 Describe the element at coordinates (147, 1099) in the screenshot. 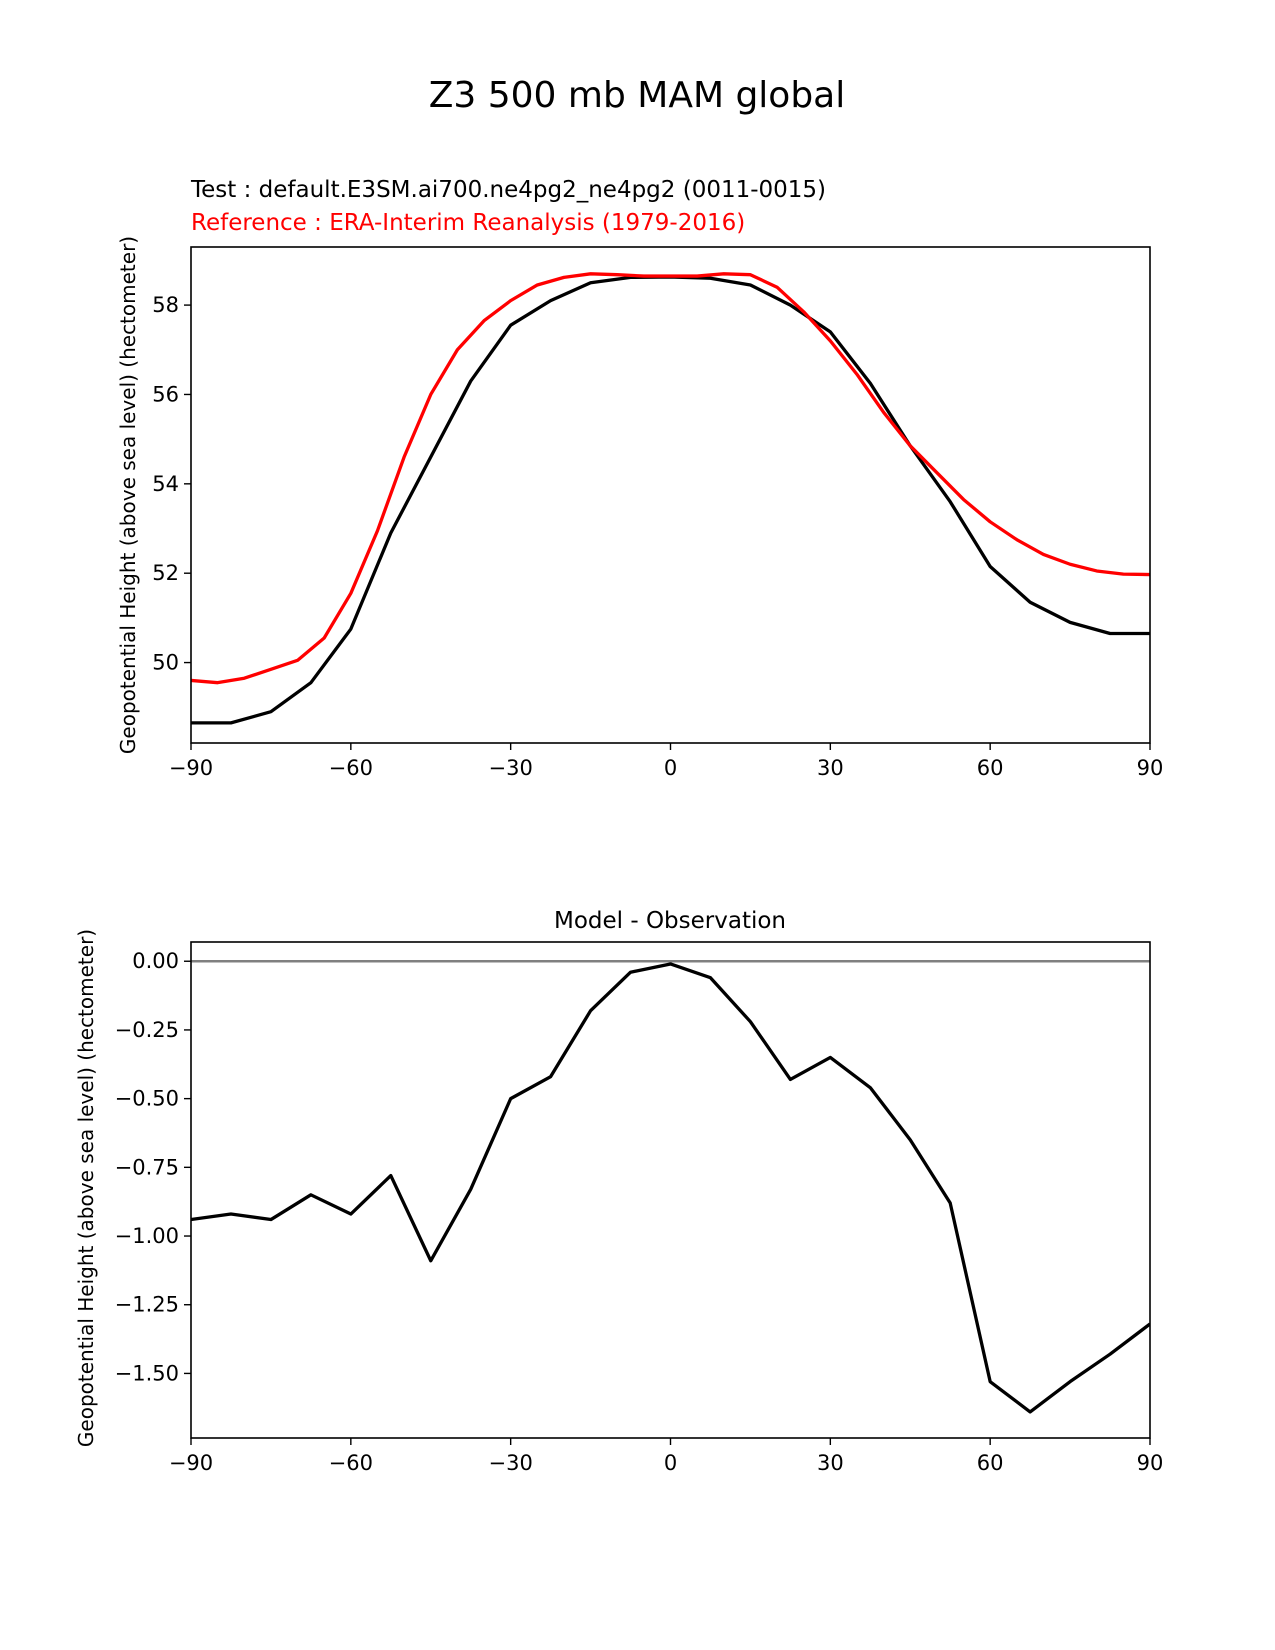

I see `y-tick-label: −0.50` at that location.